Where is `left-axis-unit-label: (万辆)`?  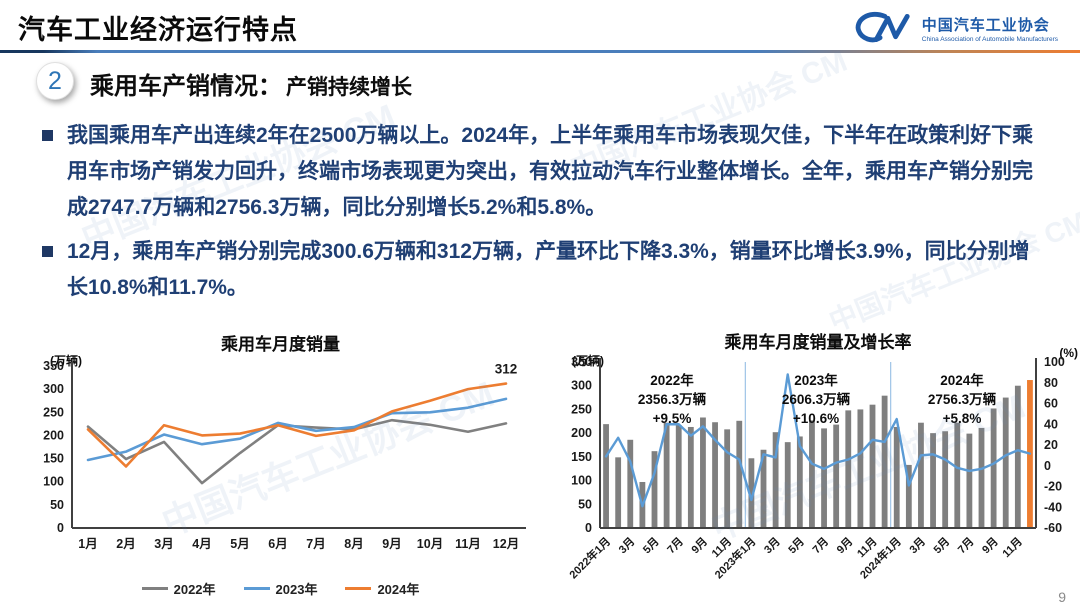 left-axis-unit-label: (万辆) is located at coordinates (588, 361).